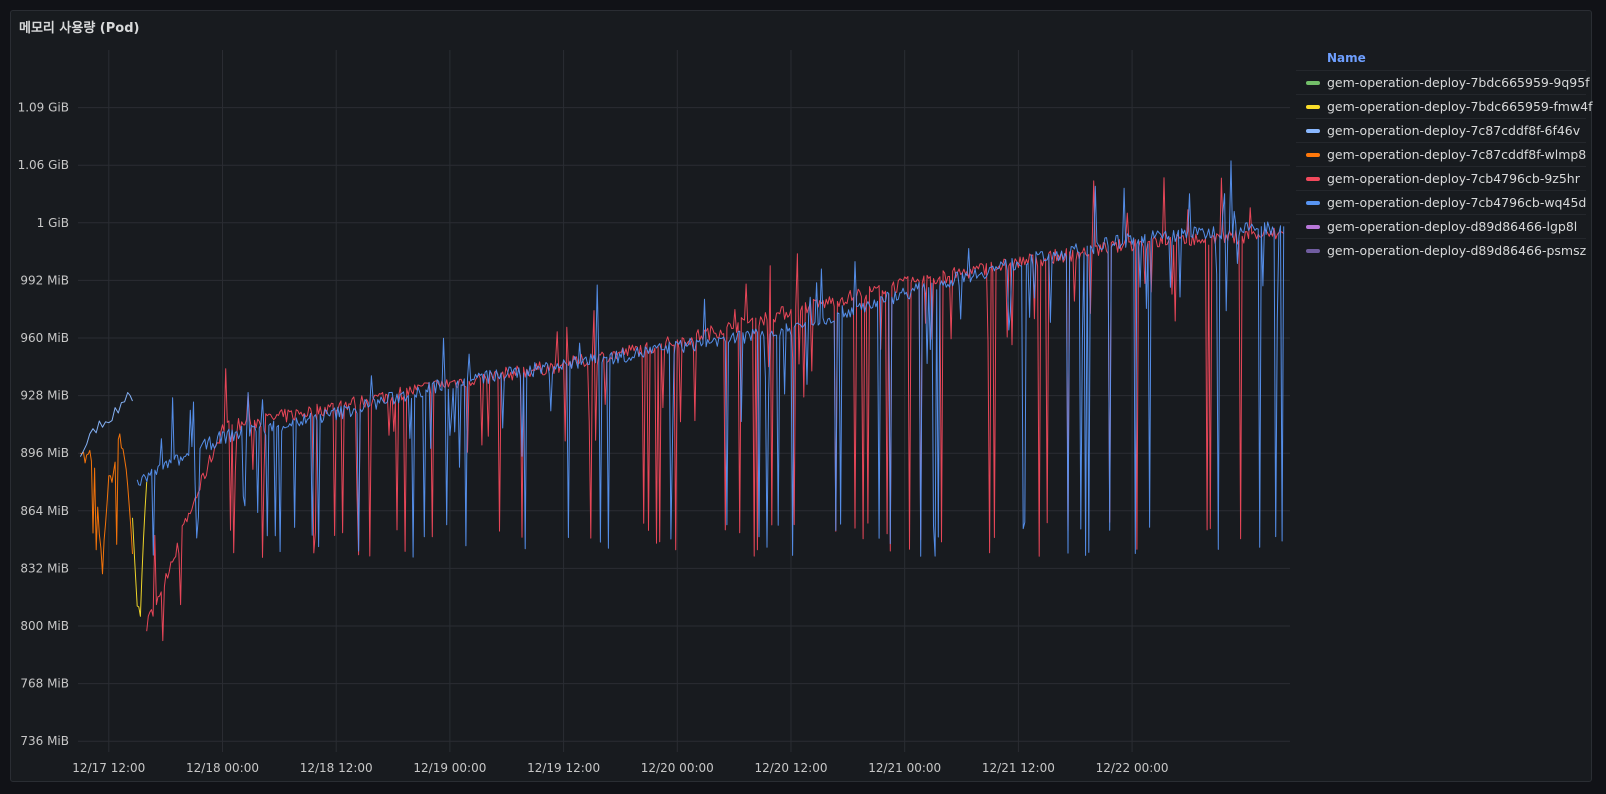 This screenshot has width=1606, height=794. I want to click on legend-label: gem-operation-deploy-7c87cddf8f-6f46v, so click(1454, 130).